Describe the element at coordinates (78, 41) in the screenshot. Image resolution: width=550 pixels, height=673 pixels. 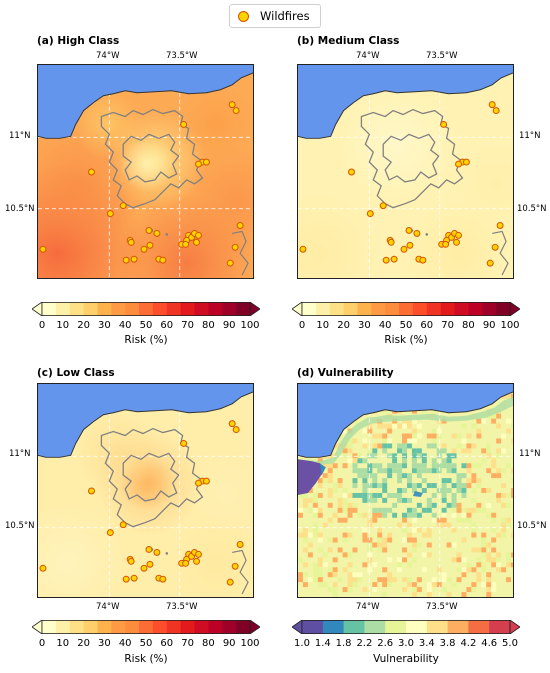
I see `panel-a-title: (a) High Class` at that location.